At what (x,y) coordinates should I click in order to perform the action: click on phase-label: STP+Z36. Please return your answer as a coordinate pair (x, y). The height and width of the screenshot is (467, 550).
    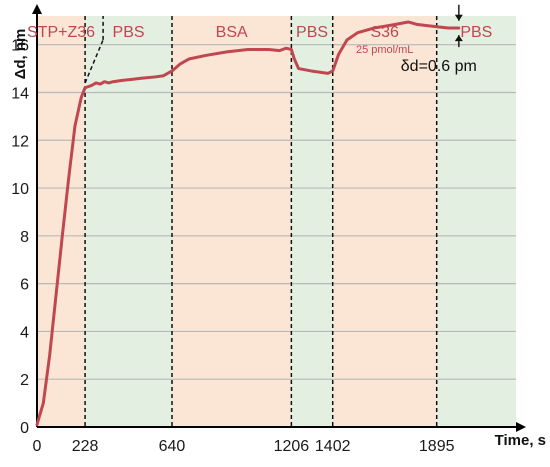
    Looking at the image, I should click on (61, 32).